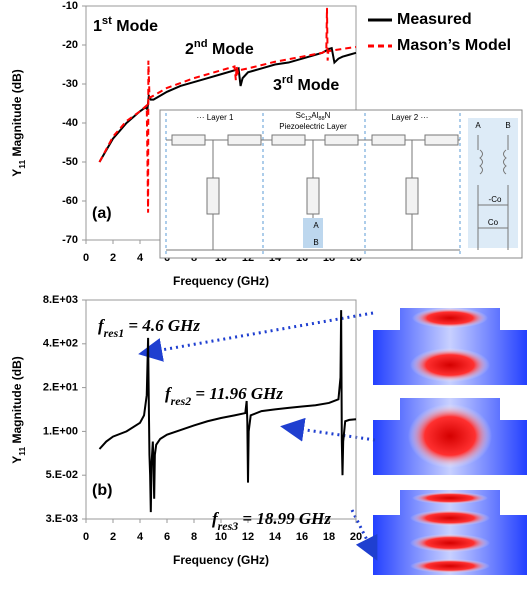 The height and width of the screenshot is (607, 527). What do you see at coordinates (60, 300) in the screenshot?
I see `y-tick-label: 8.E+03` at bounding box center [60, 300].